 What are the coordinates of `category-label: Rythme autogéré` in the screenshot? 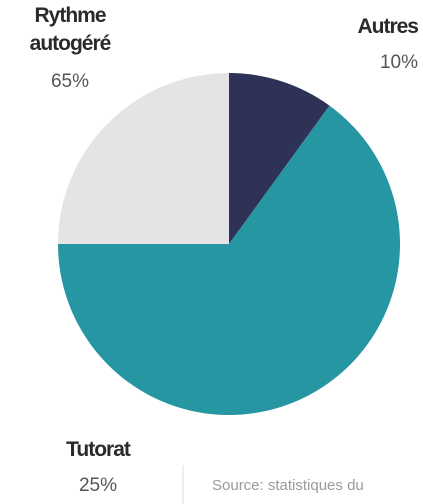 It's located at (70, 29).